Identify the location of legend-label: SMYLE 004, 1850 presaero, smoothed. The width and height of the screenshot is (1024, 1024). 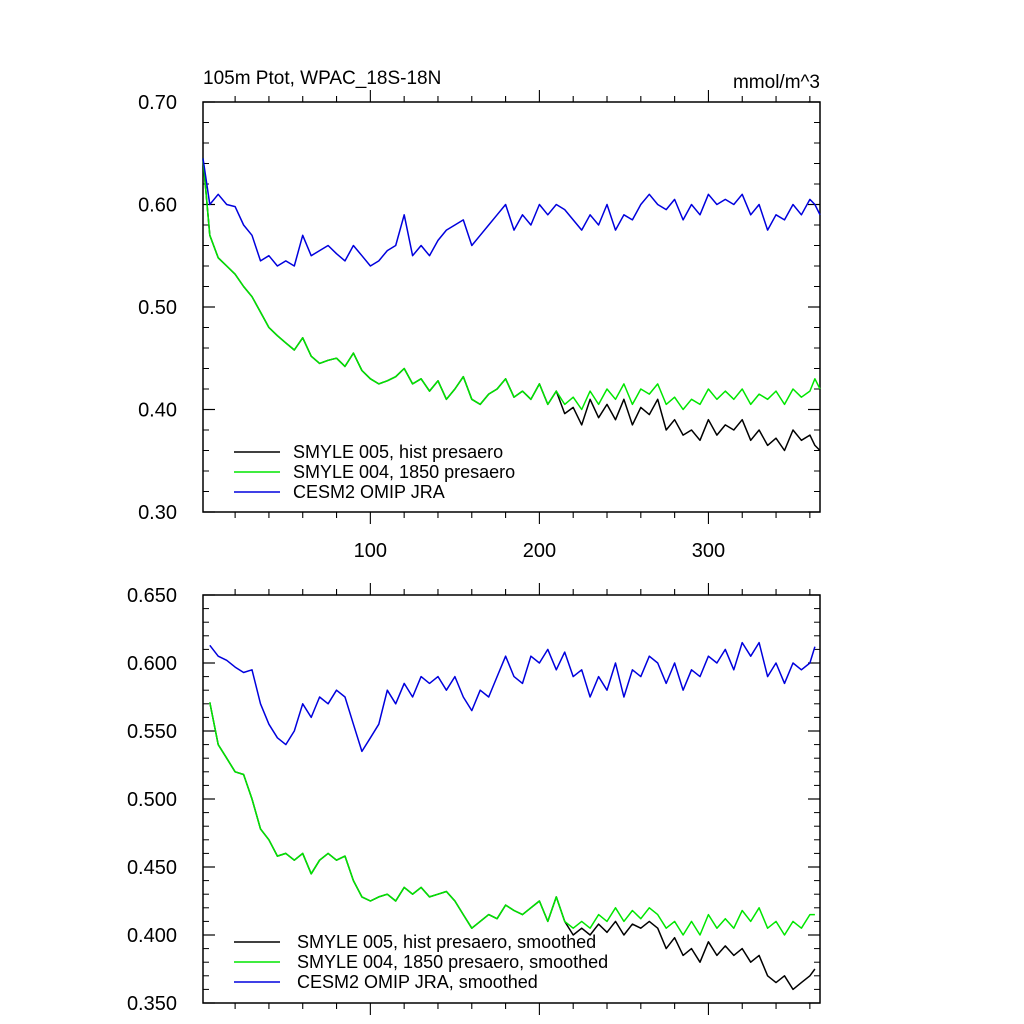
(452, 962).